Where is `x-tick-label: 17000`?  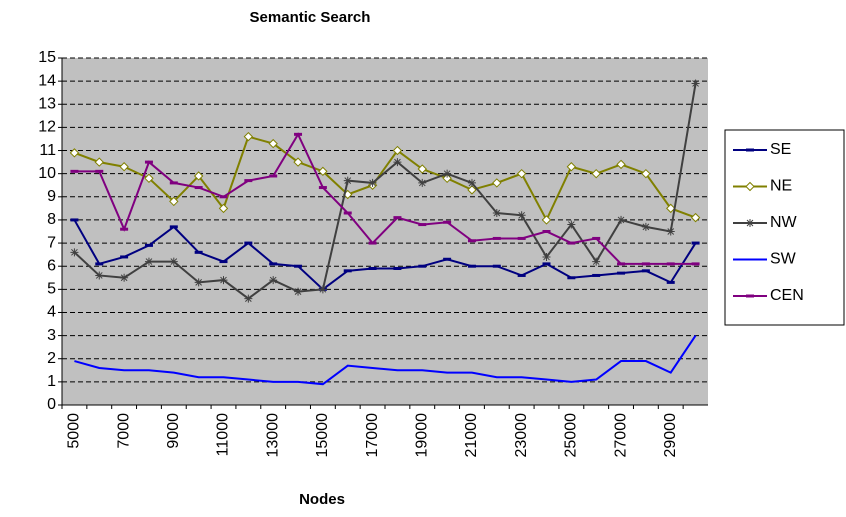
x-tick-label: 17000 is located at coordinates (372, 435).